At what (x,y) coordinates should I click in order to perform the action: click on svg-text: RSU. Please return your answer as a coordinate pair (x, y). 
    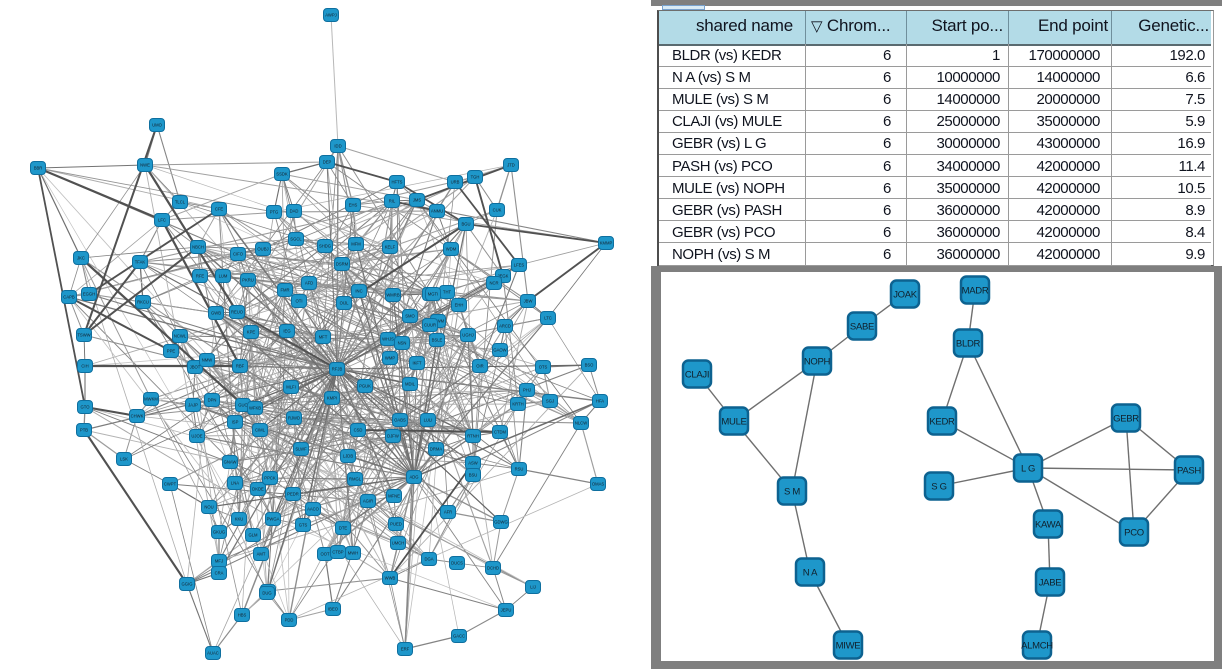
    Looking at the image, I should click on (519, 469).